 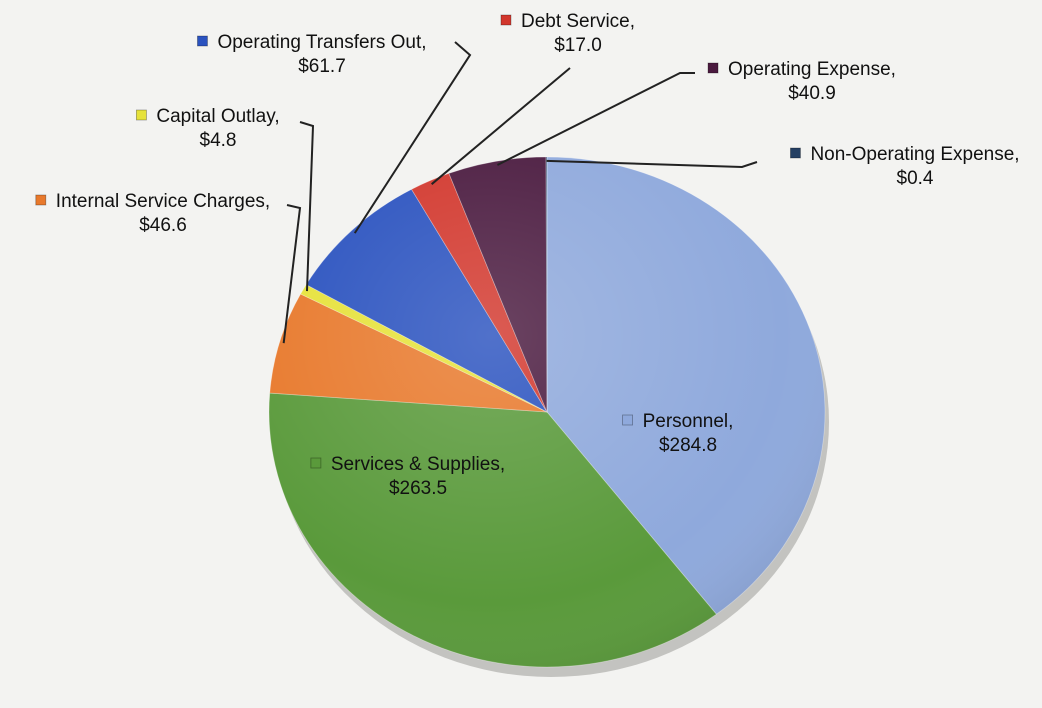 I want to click on label-operating-transfers-out: Operating Transfers Out,, so click(x=321, y=42).